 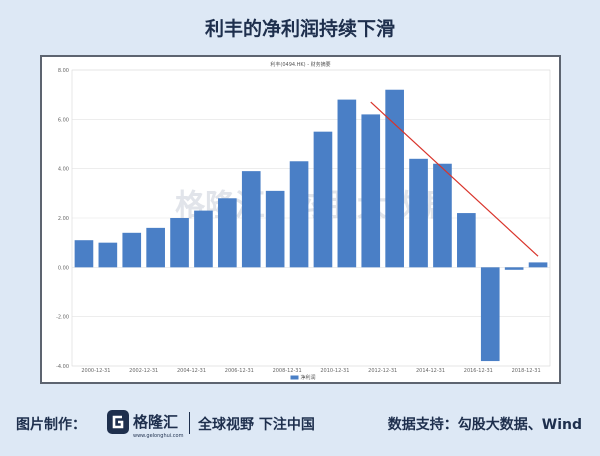 I want to click on footer-slogan: 全球视野 下注中国, so click(x=256, y=425).